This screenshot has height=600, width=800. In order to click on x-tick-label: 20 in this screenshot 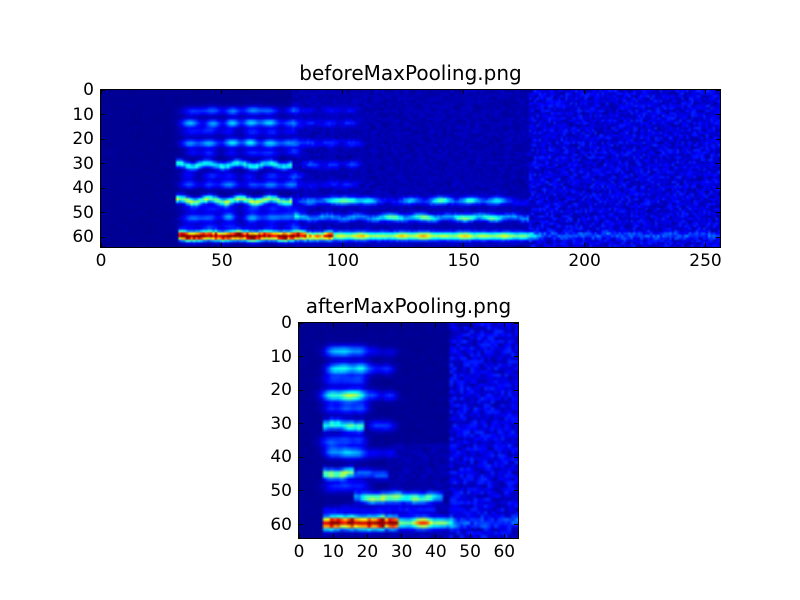, I will do `click(367, 552)`.